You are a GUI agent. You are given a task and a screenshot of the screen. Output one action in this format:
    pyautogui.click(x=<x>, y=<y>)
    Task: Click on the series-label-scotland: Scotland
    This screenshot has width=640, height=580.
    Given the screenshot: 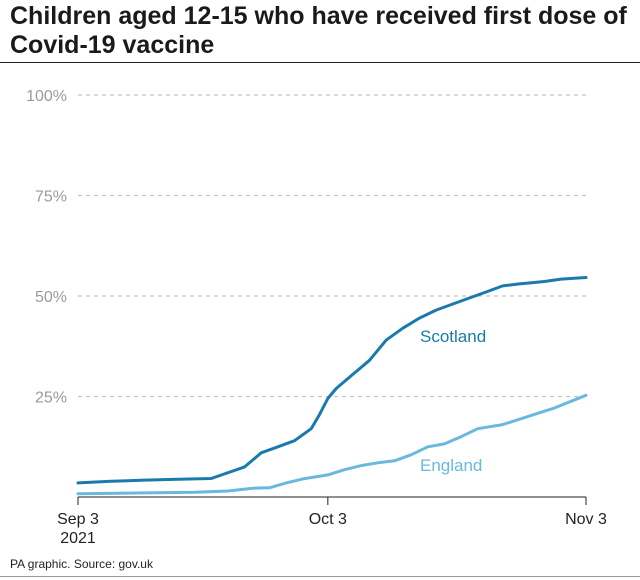 What is the action you would take?
    pyautogui.click(x=453, y=336)
    